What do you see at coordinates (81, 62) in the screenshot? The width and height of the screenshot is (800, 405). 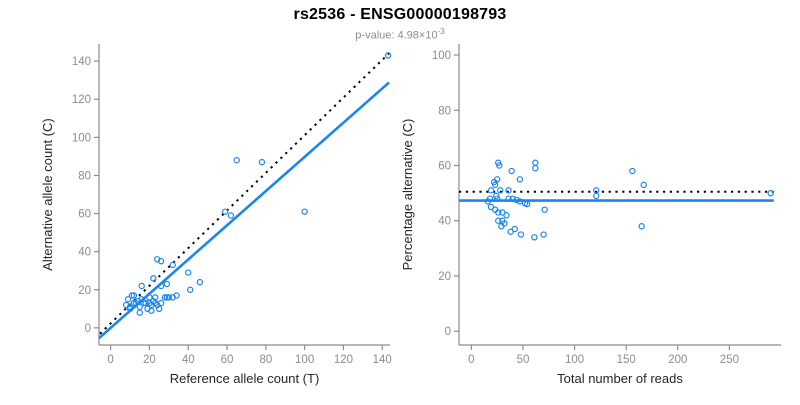 I see `y-tick-label: 140` at bounding box center [81, 62].